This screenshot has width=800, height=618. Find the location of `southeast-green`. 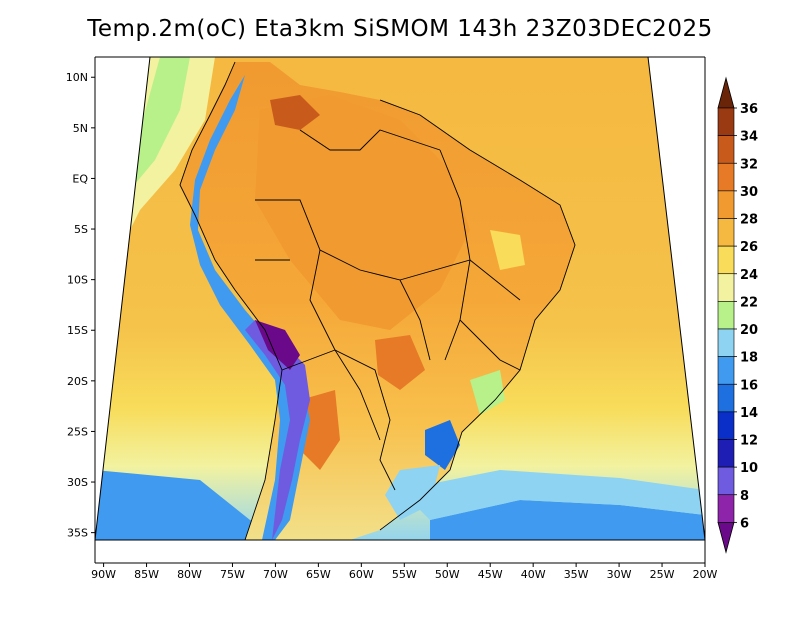

southeast-green is located at coordinates (487, 392).